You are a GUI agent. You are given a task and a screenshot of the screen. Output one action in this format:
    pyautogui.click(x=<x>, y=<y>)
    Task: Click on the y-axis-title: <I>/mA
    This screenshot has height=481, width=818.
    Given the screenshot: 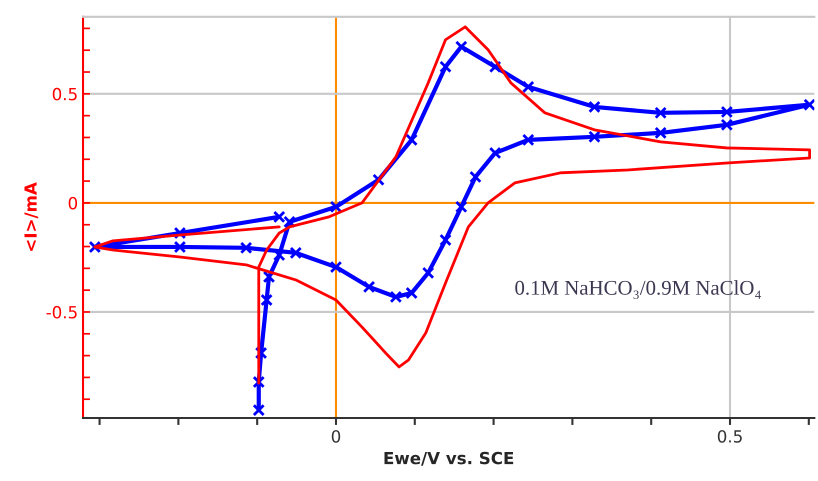 What is the action you would take?
    pyautogui.click(x=31, y=216)
    